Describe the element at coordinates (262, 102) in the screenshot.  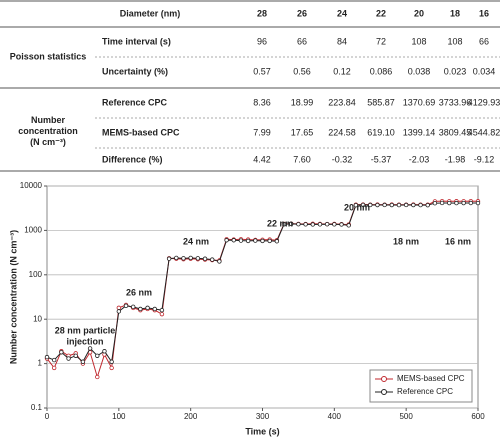
I see `cell: 8.36` at that location.